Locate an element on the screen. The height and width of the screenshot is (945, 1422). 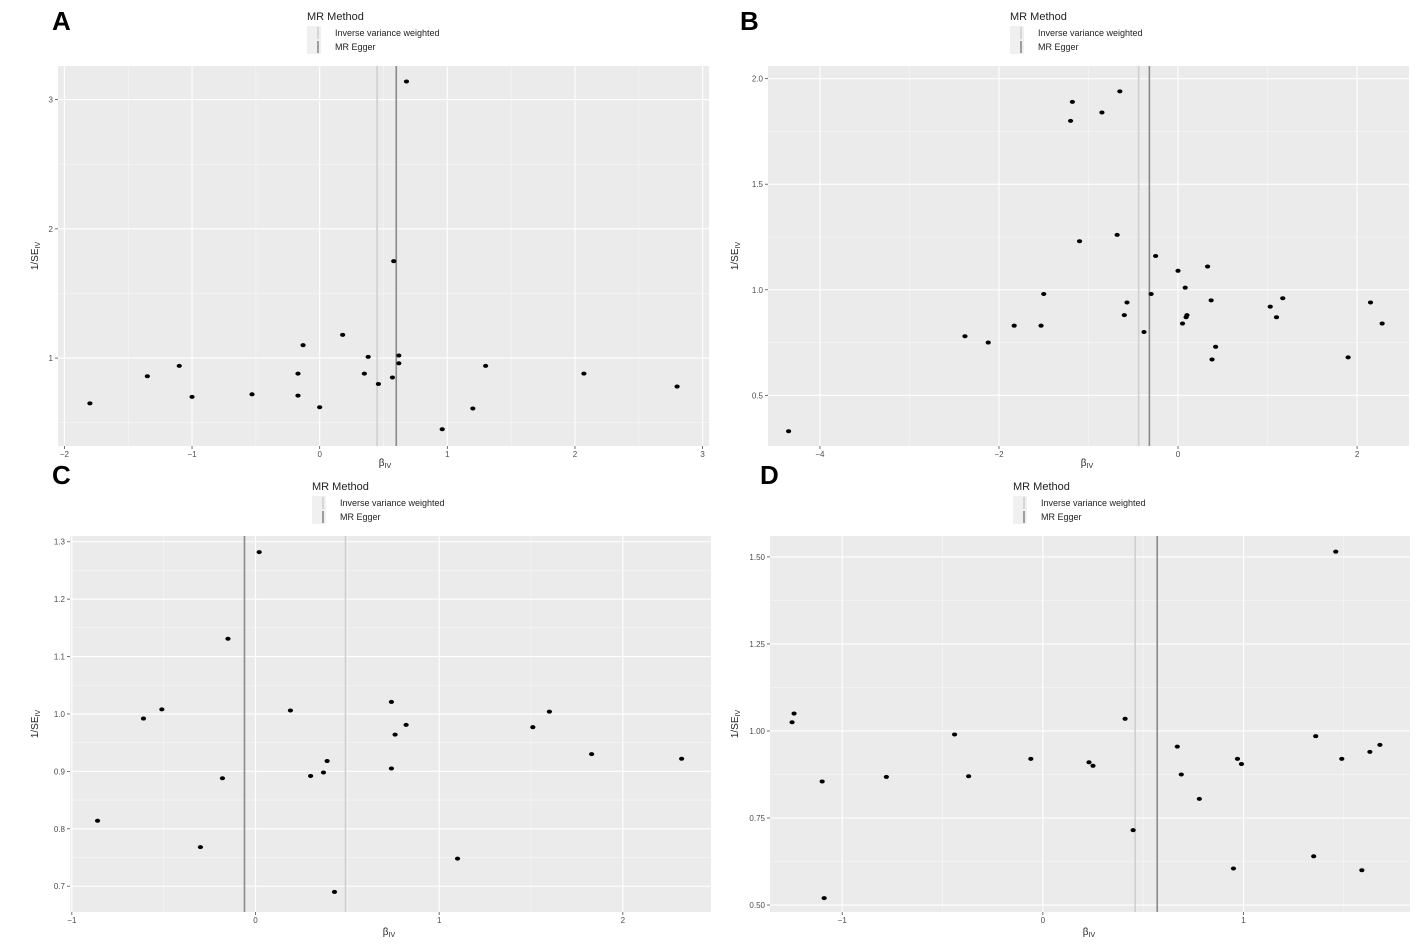
y-tick-label: 1.25 is located at coordinates (757, 644).